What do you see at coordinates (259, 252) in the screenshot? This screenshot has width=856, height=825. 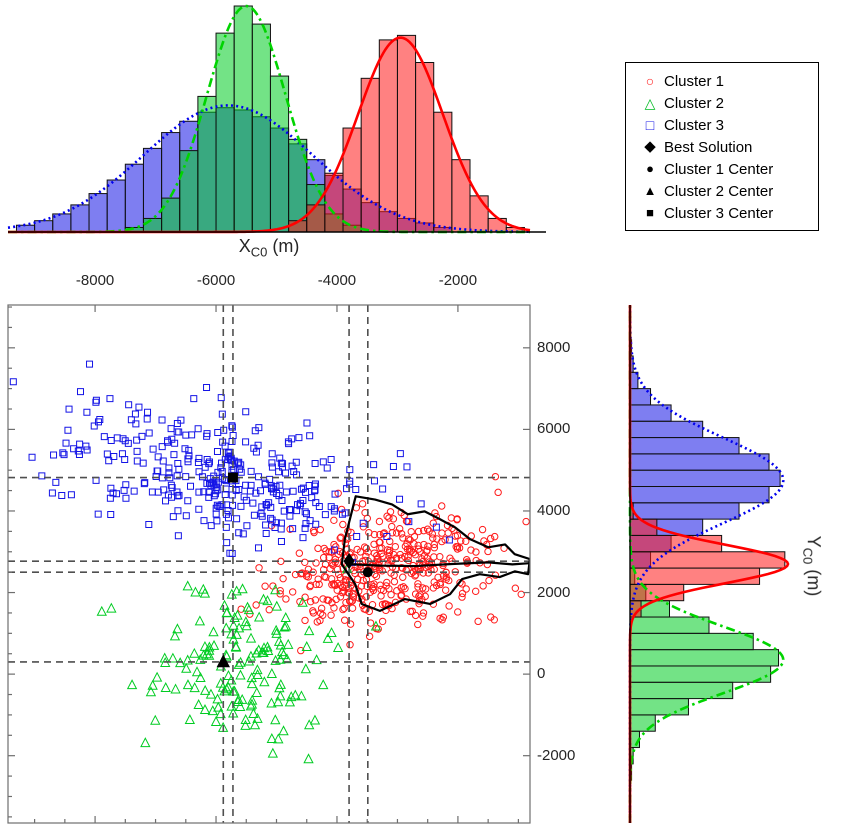 I see `x-axis-label-subscript: C0` at bounding box center [259, 252].